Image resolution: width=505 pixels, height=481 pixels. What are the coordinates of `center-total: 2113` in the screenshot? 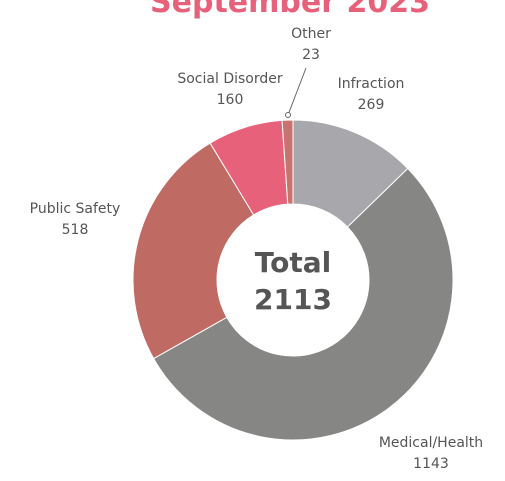 It's located at (293, 299).